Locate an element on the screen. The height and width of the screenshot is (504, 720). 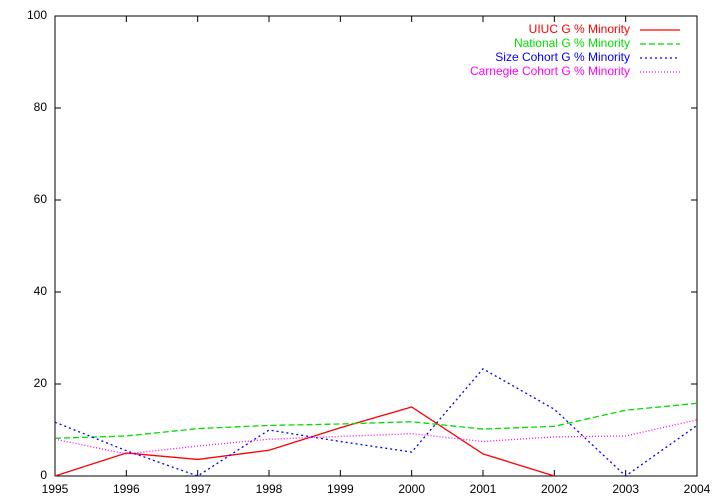
x-tick-label: 2003 is located at coordinates (625, 489).